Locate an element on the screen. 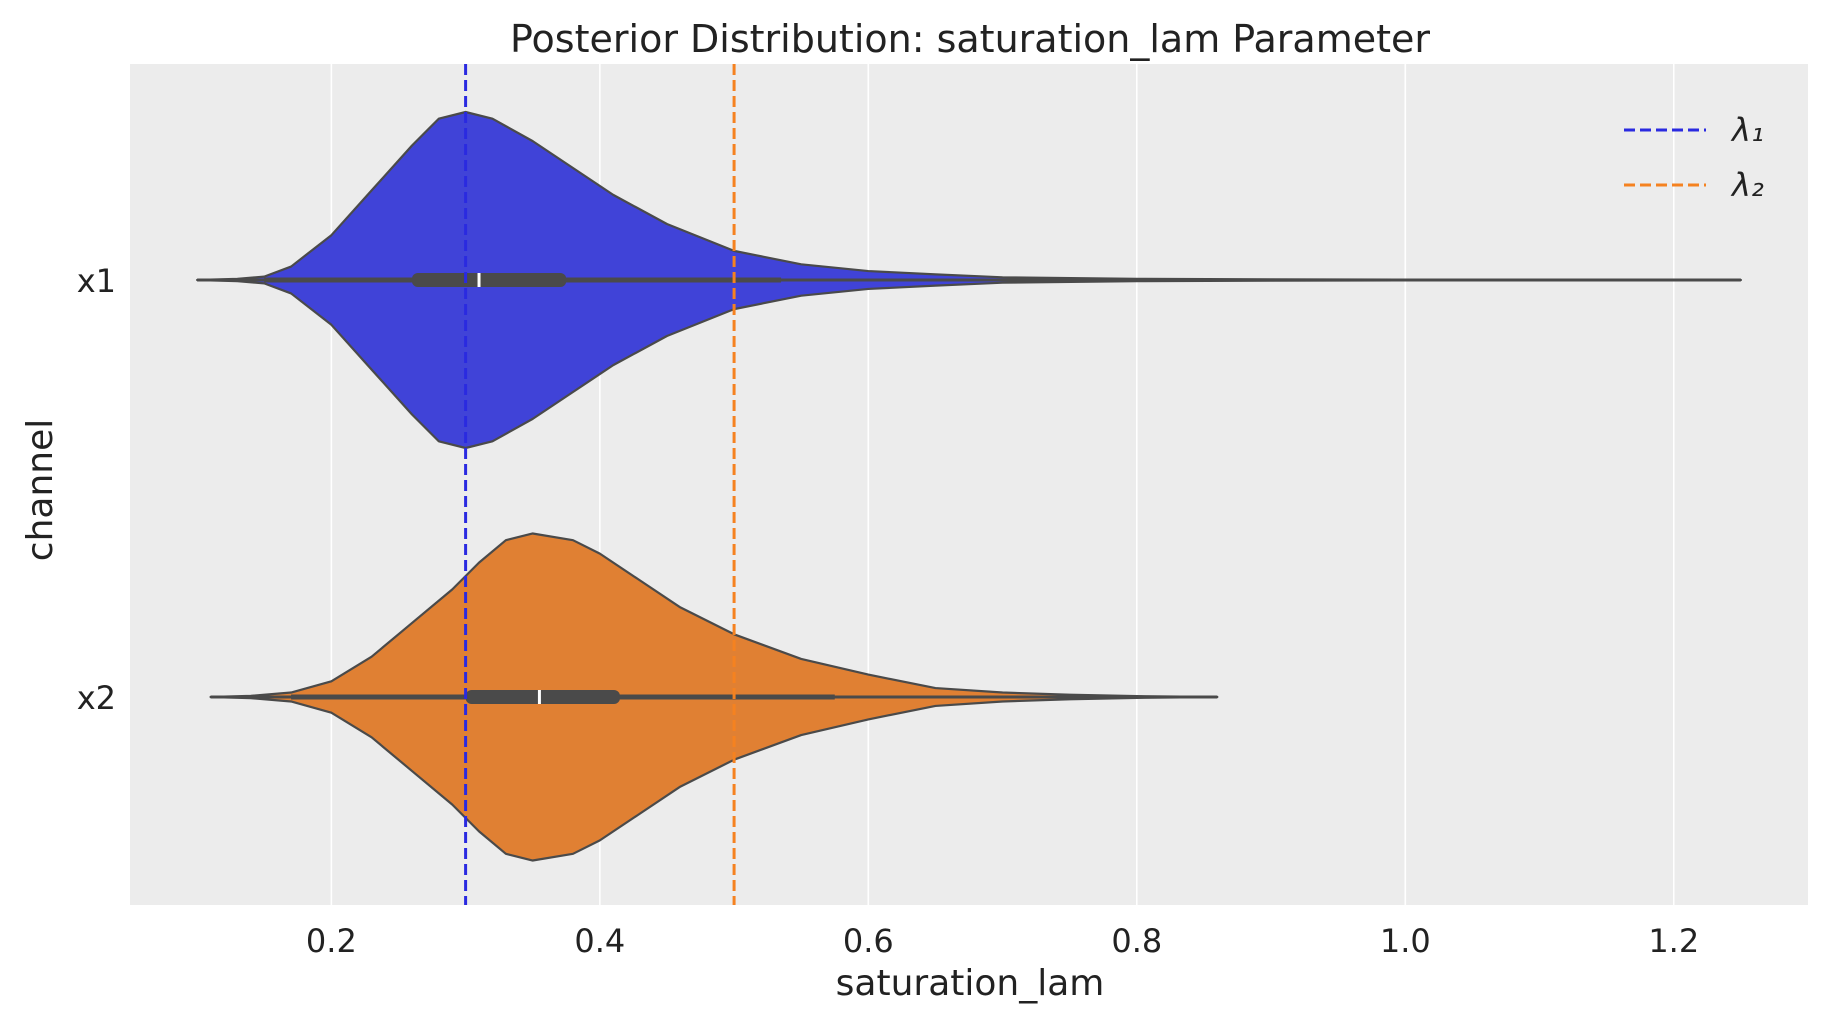 This screenshot has width=1823, height=1027. x-tick-label: 1.0 is located at coordinates (1405, 941).